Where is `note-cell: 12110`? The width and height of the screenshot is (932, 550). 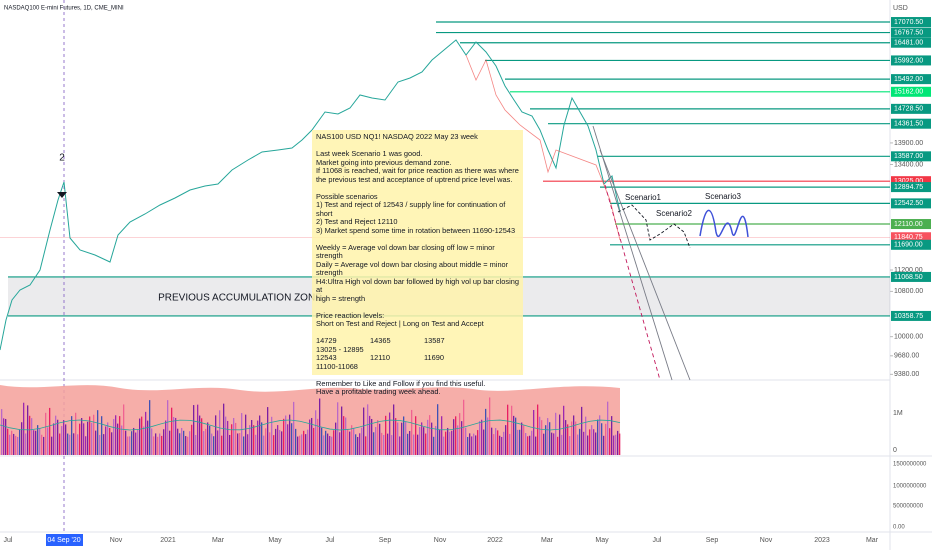
note-cell: 12110 is located at coordinates (380, 357).